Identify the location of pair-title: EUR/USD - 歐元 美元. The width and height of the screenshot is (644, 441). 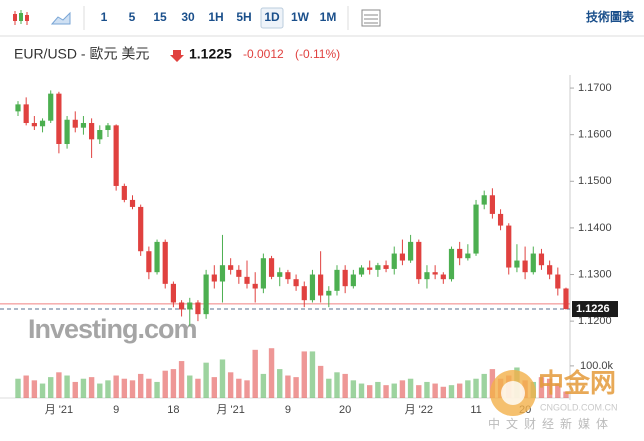
(81, 54).